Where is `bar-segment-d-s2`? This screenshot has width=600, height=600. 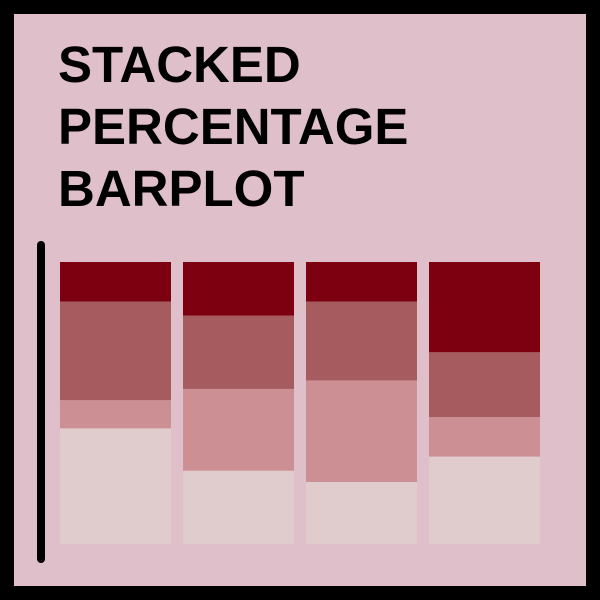 bar-segment-d-s2 is located at coordinates (484, 436).